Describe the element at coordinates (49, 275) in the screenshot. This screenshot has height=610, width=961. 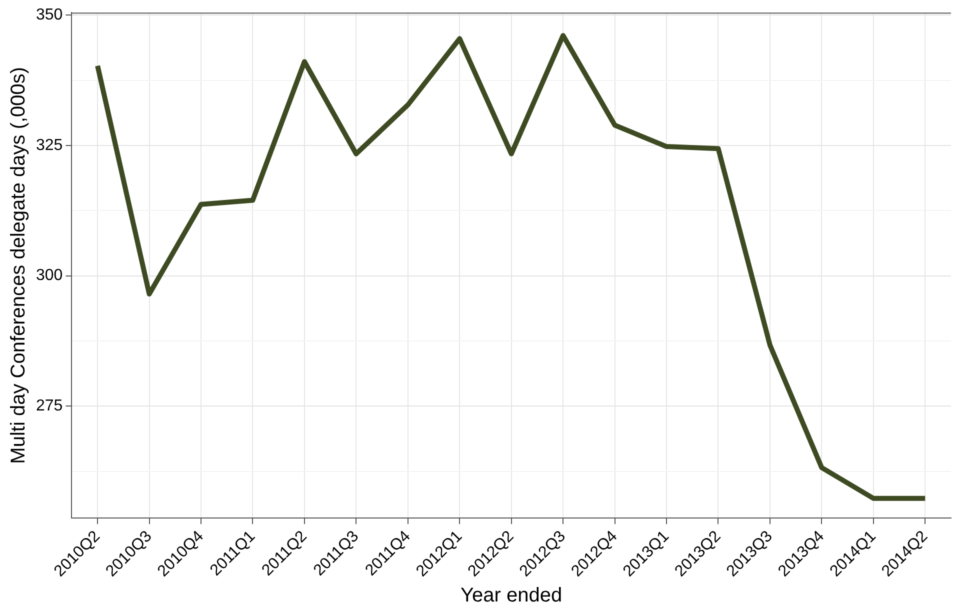
I see `y-tick-label: 300` at that location.